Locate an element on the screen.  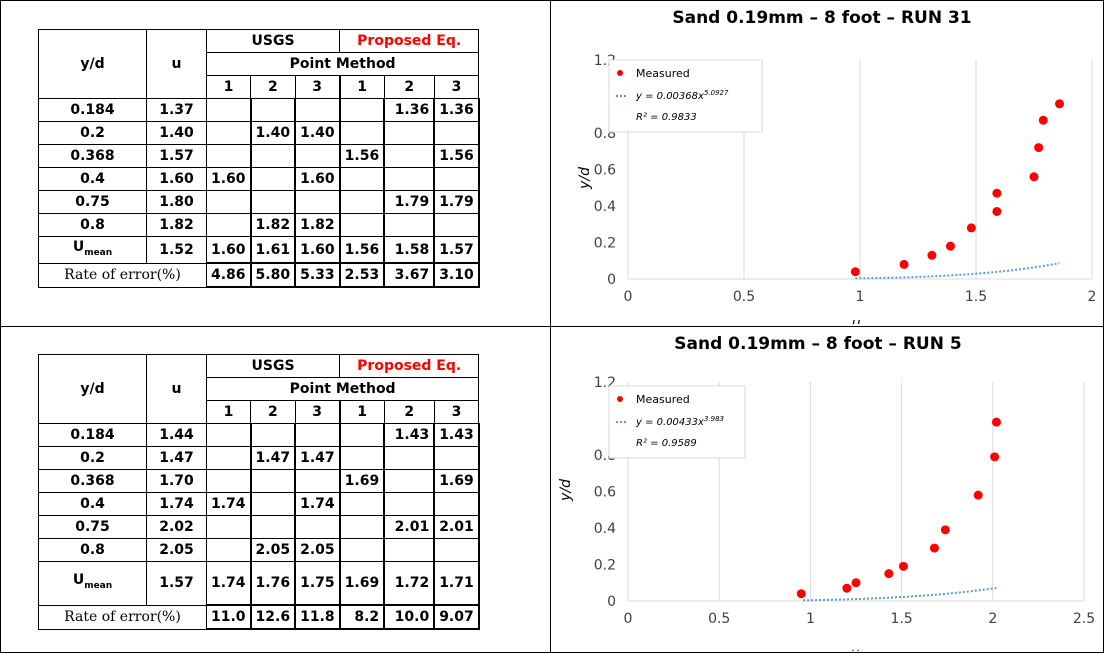
cell-yd: 0.368 is located at coordinates (92, 156).